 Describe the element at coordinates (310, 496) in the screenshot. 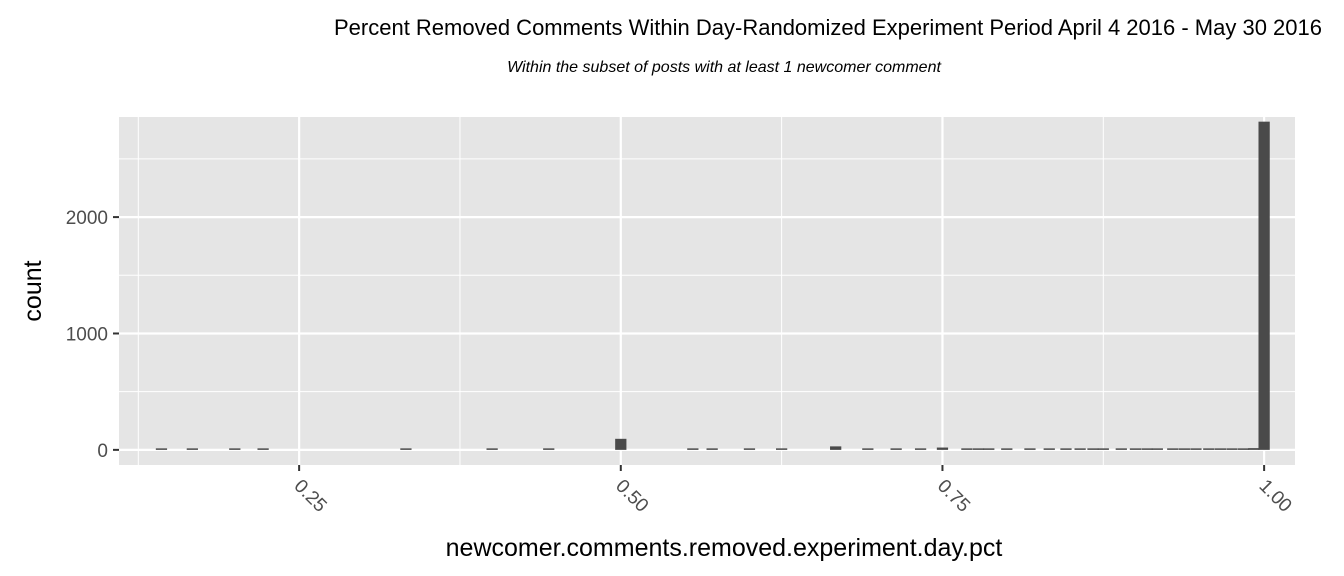

I see `x-tick-label: 0.25` at that location.